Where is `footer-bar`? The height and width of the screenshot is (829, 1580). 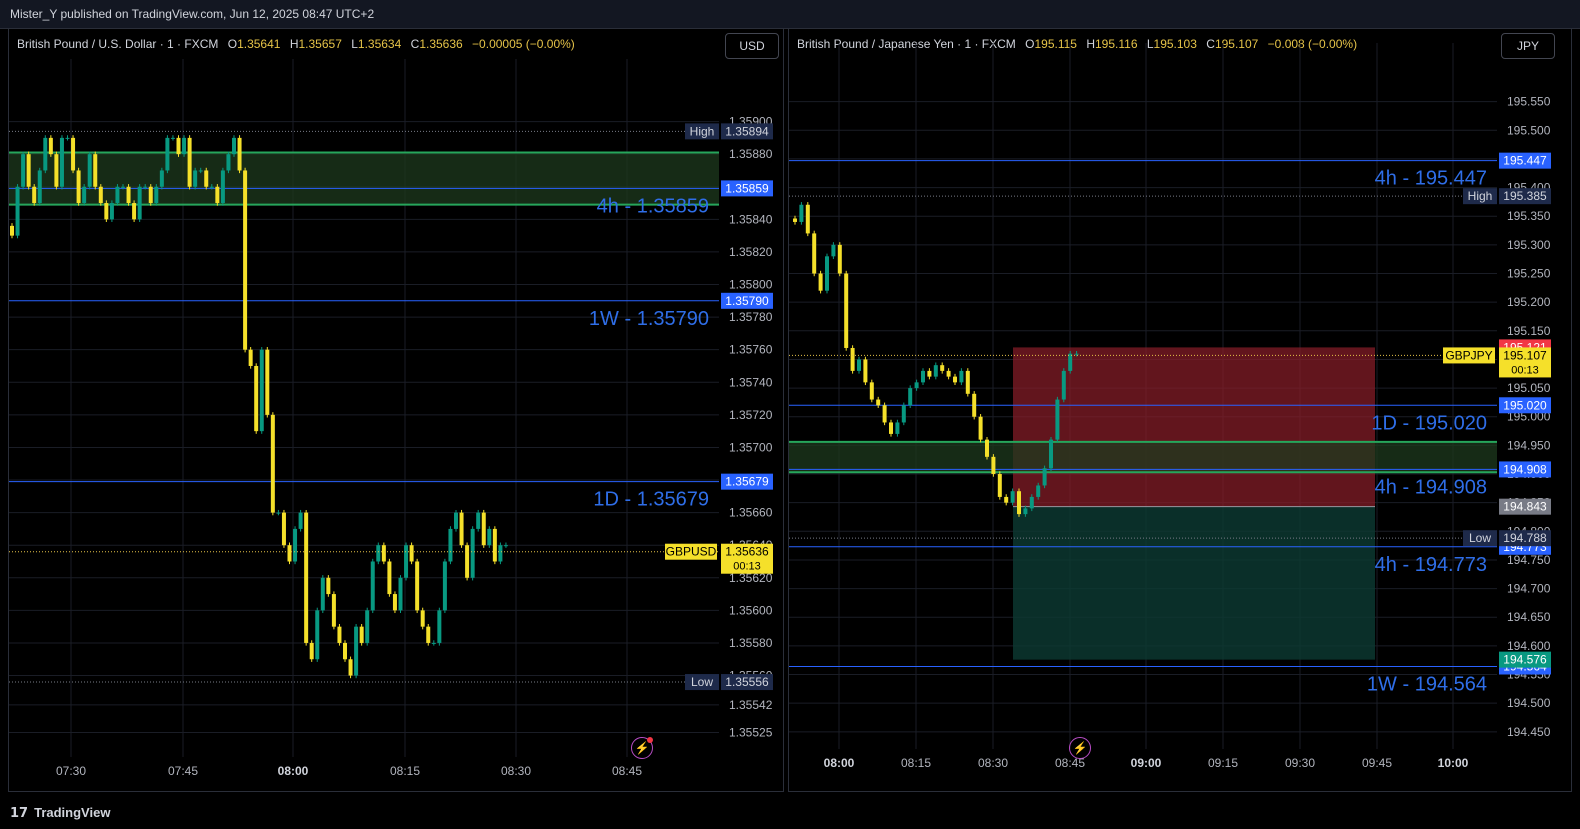 footer-bar is located at coordinates (790, 810).